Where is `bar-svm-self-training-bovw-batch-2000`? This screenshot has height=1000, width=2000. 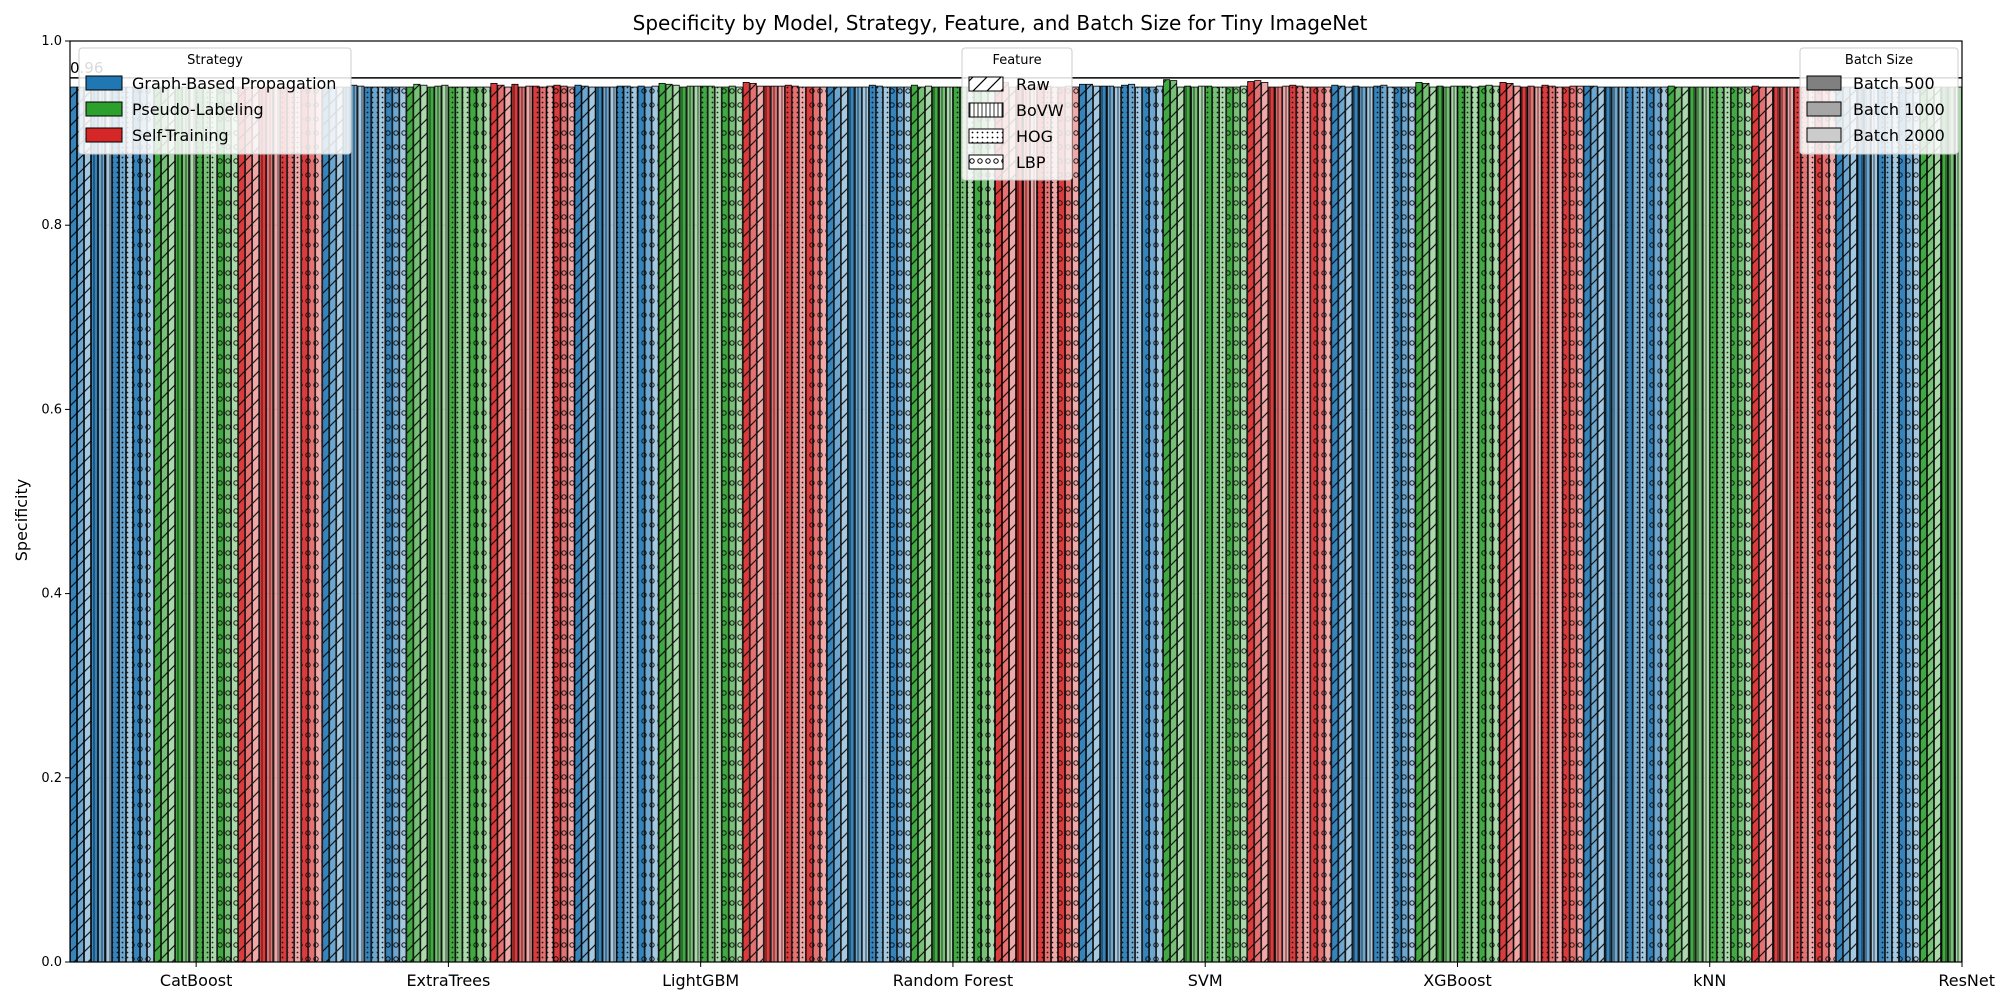
bar-svm-self-training-bovw-batch-2000 is located at coordinates (1286, 524).